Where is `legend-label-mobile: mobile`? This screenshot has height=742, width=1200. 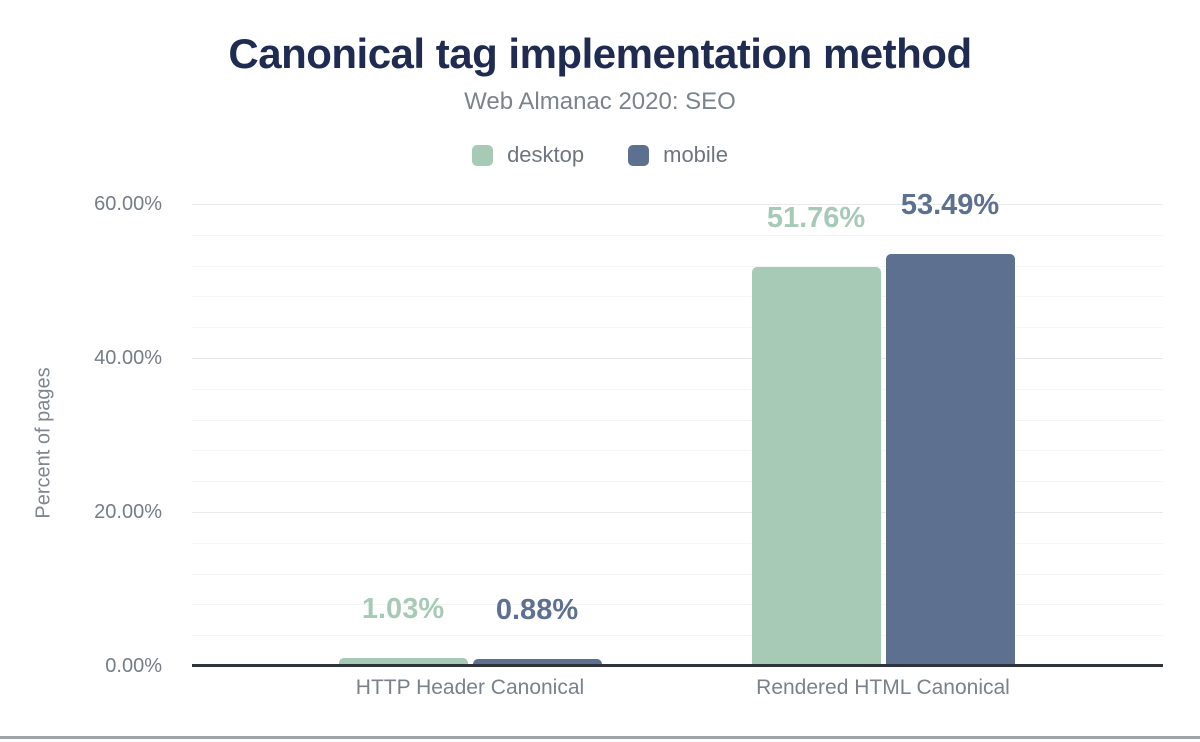
legend-label-mobile: mobile is located at coordinates (695, 154).